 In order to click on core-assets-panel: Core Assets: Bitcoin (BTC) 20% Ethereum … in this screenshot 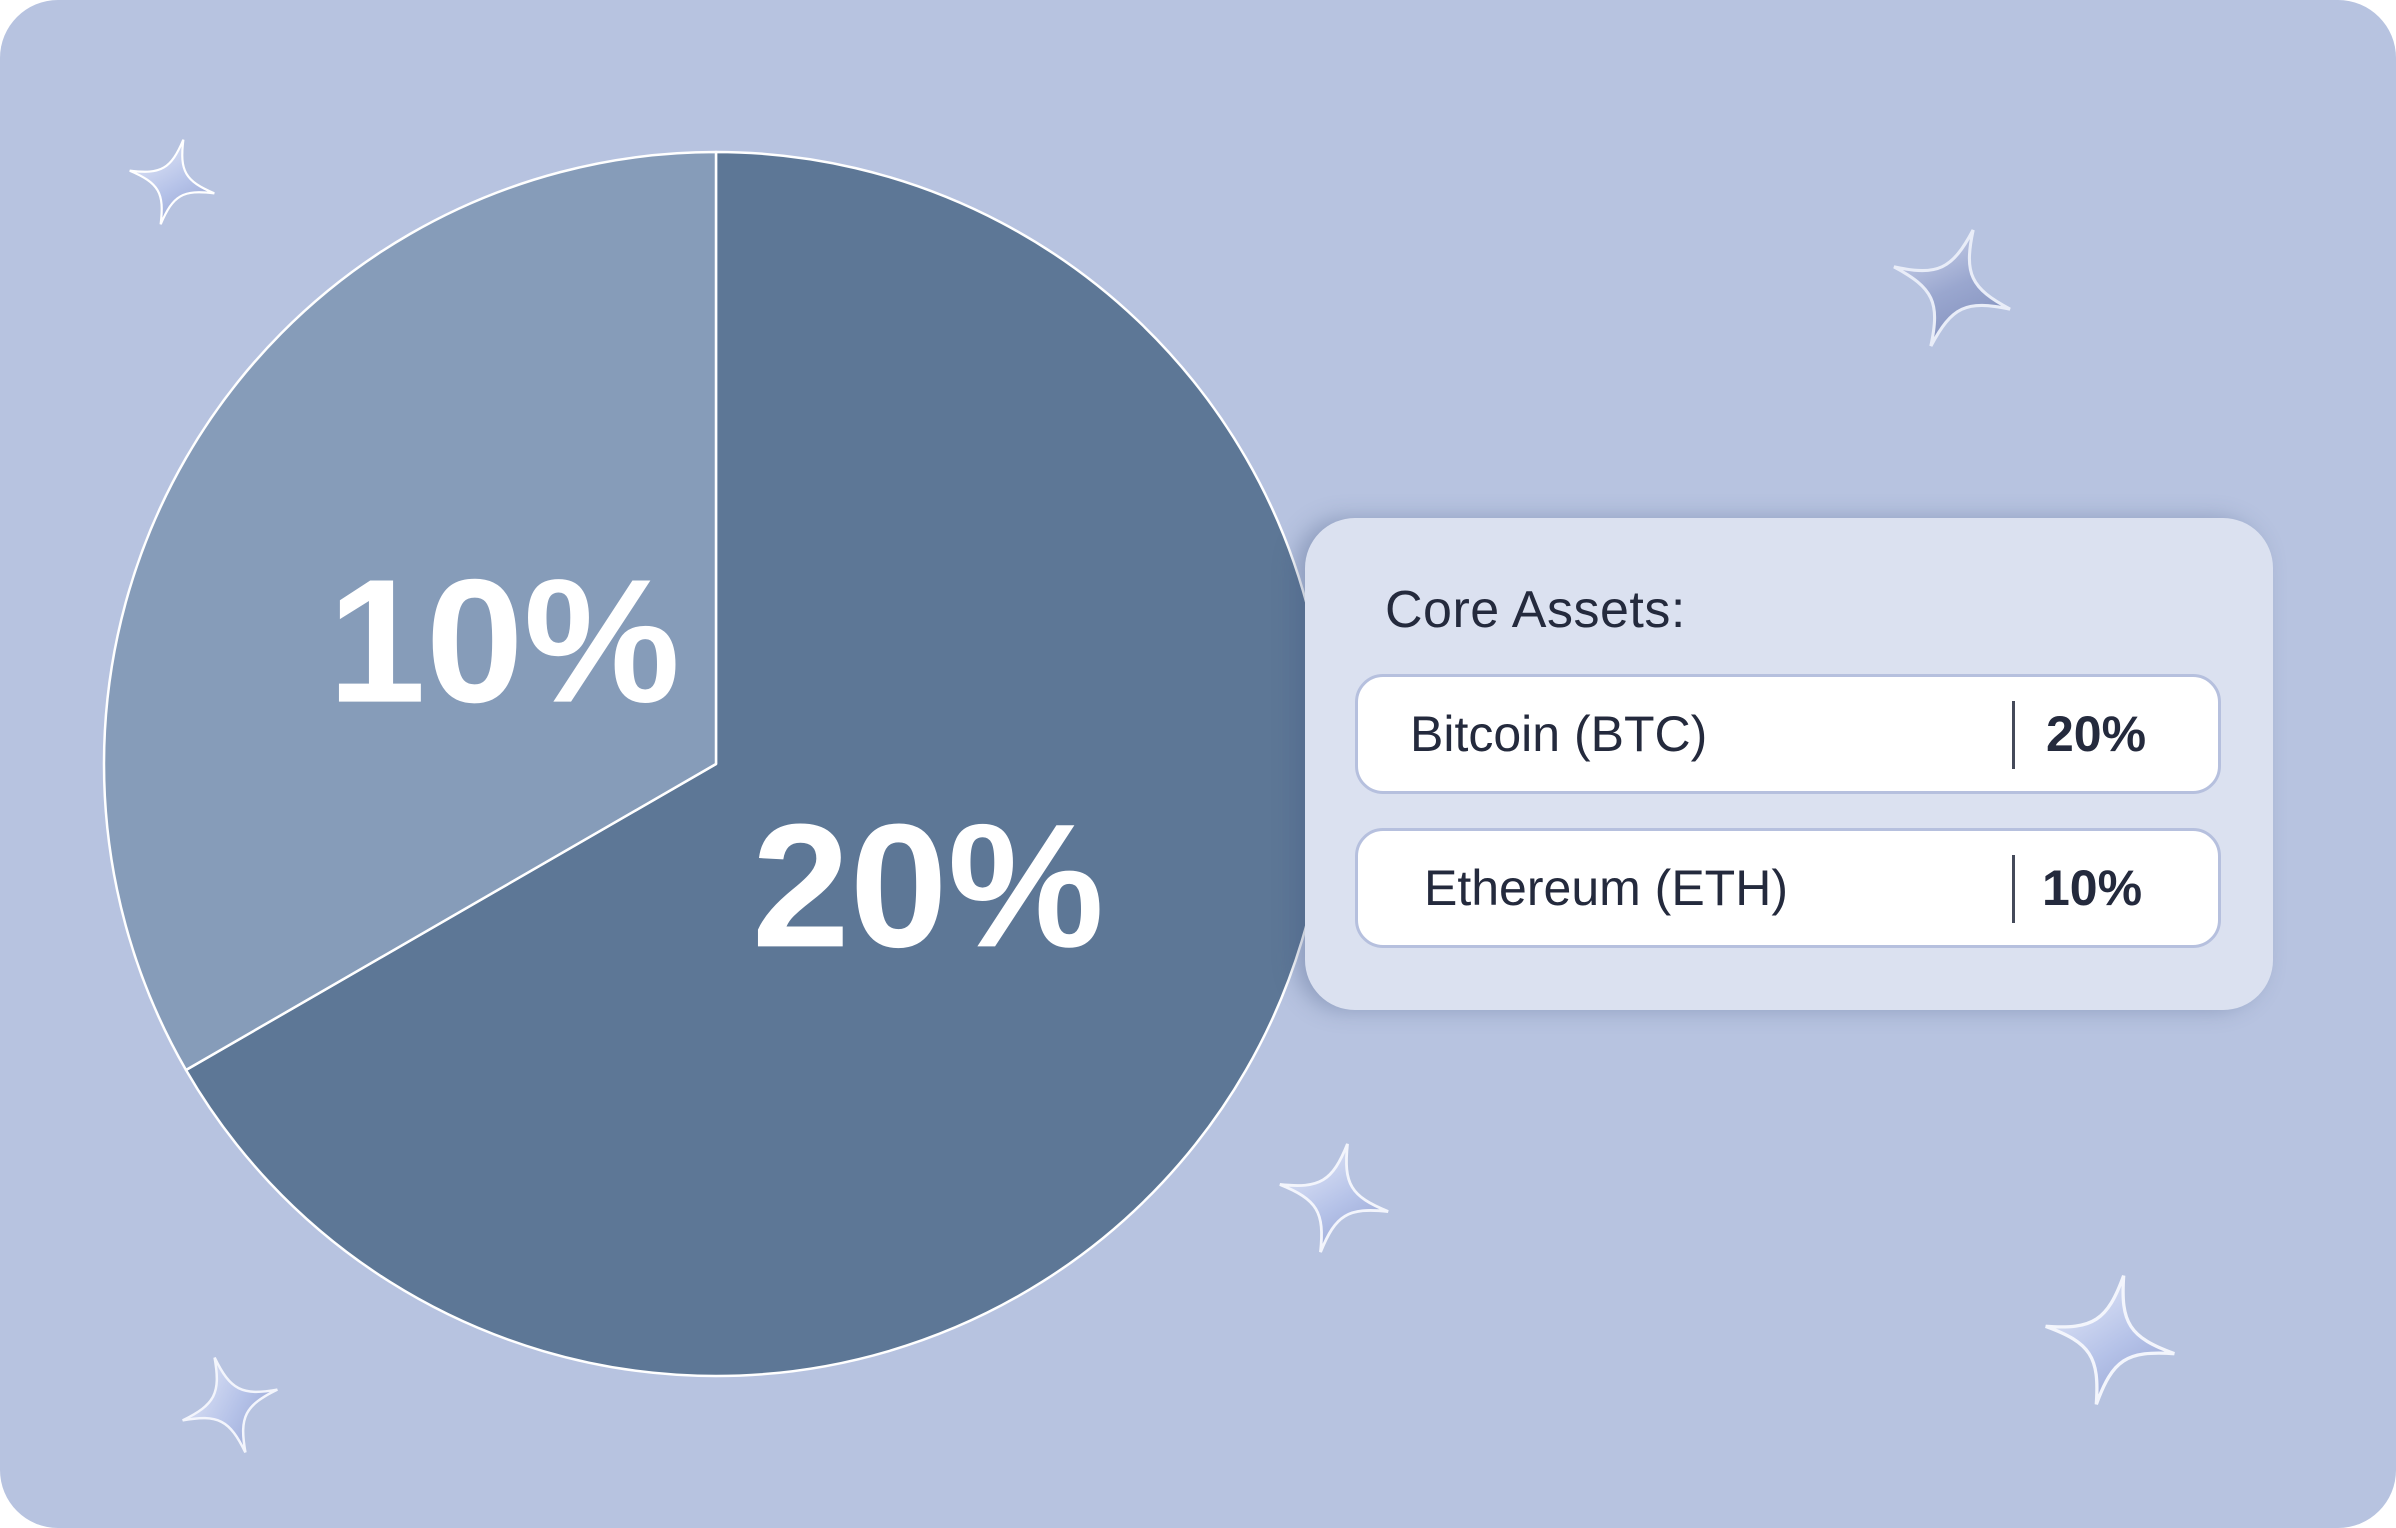, I will do `click(1789, 764)`.